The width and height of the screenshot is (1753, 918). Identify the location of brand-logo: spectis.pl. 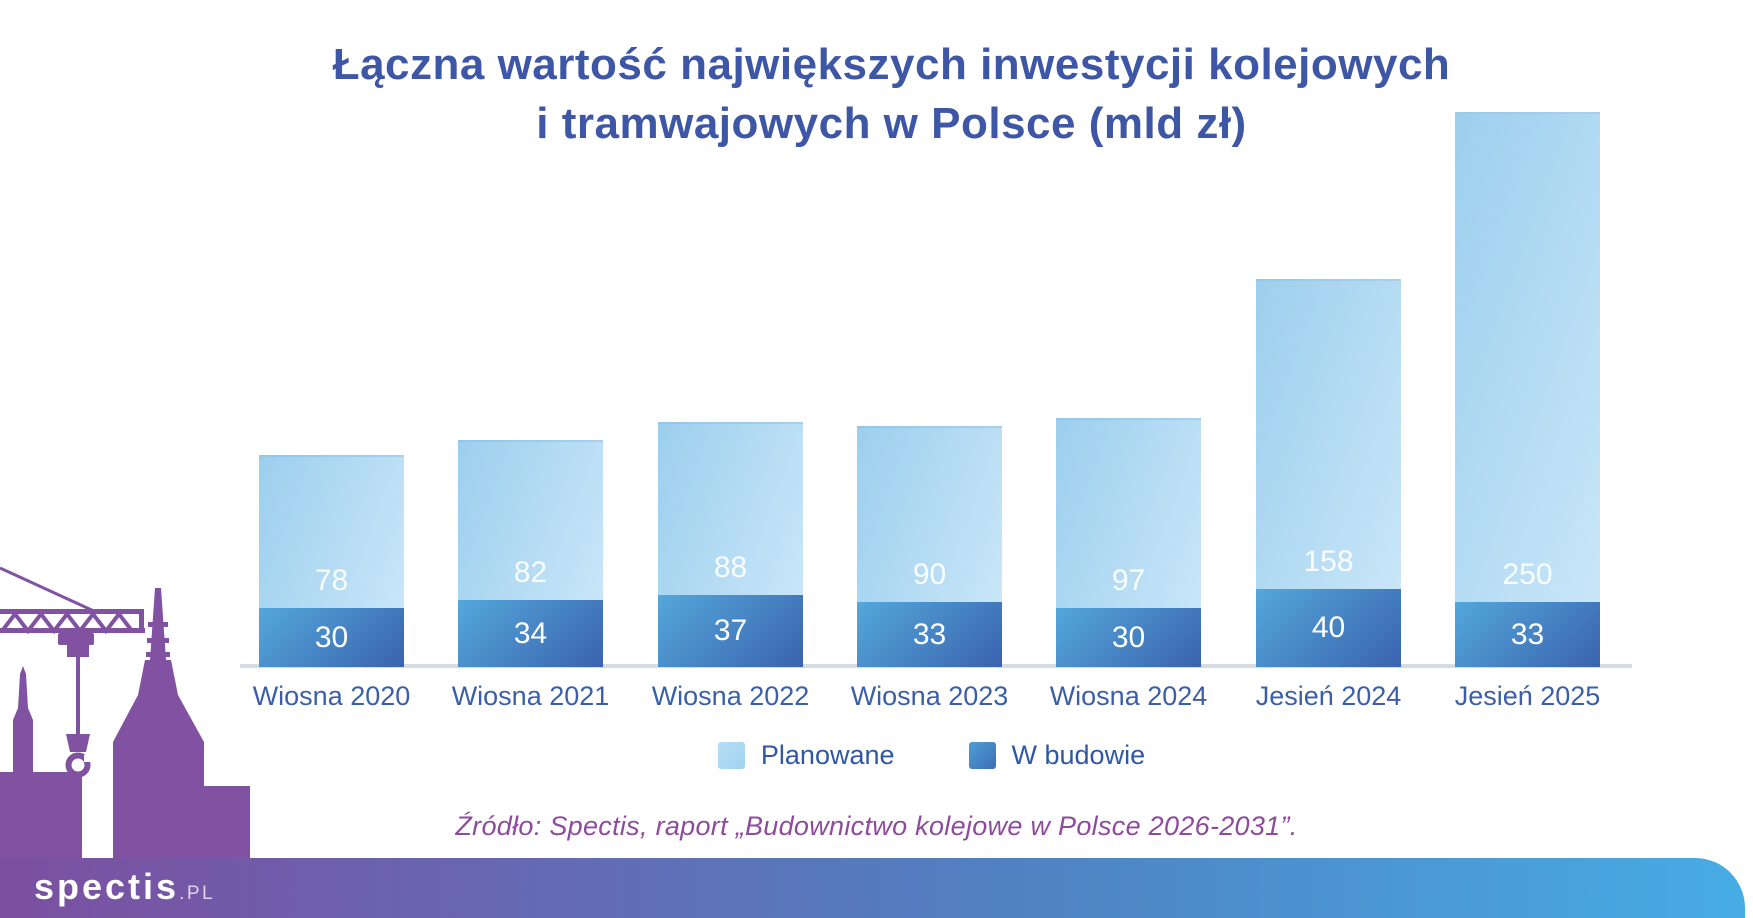
(124, 887).